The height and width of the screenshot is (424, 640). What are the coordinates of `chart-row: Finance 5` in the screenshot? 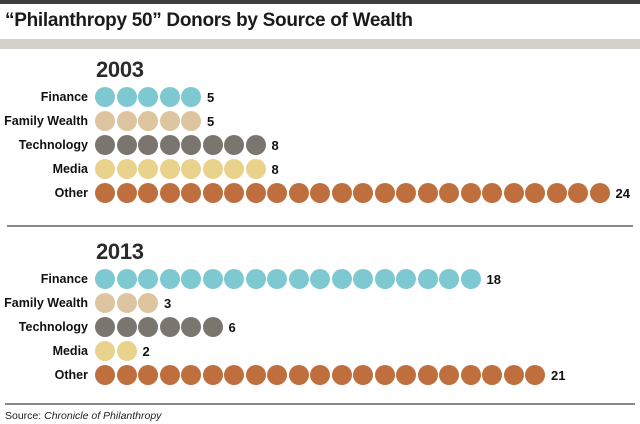 It's located at (320, 97).